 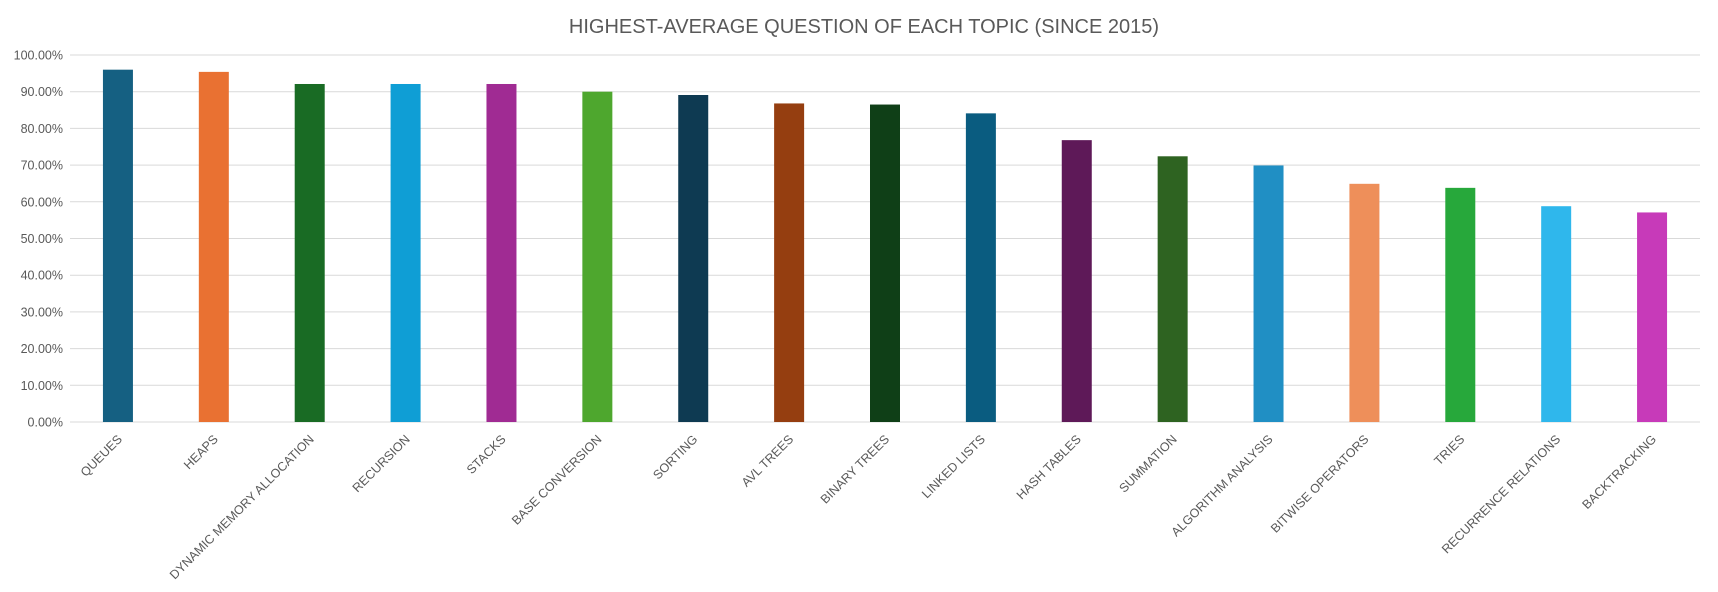 I want to click on bar-binary-trees, so click(x=885, y=263).